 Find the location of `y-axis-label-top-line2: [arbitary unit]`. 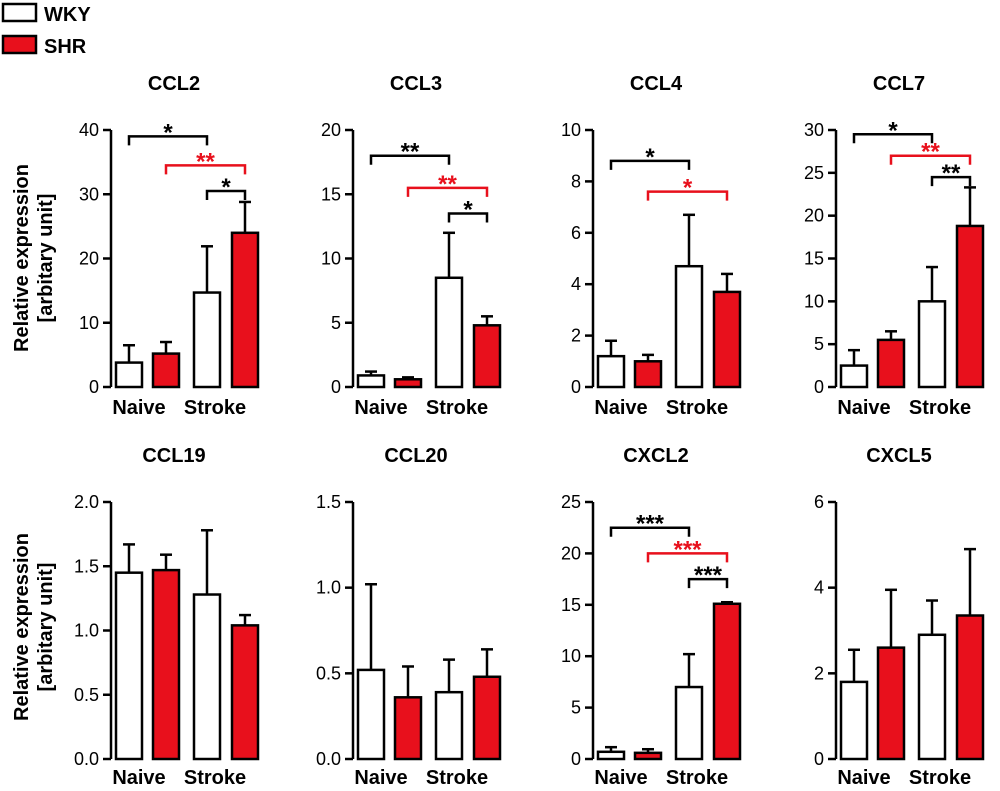

y-axis-label-top-line2: [arbitary unit] is located at coordinates (46, 258).